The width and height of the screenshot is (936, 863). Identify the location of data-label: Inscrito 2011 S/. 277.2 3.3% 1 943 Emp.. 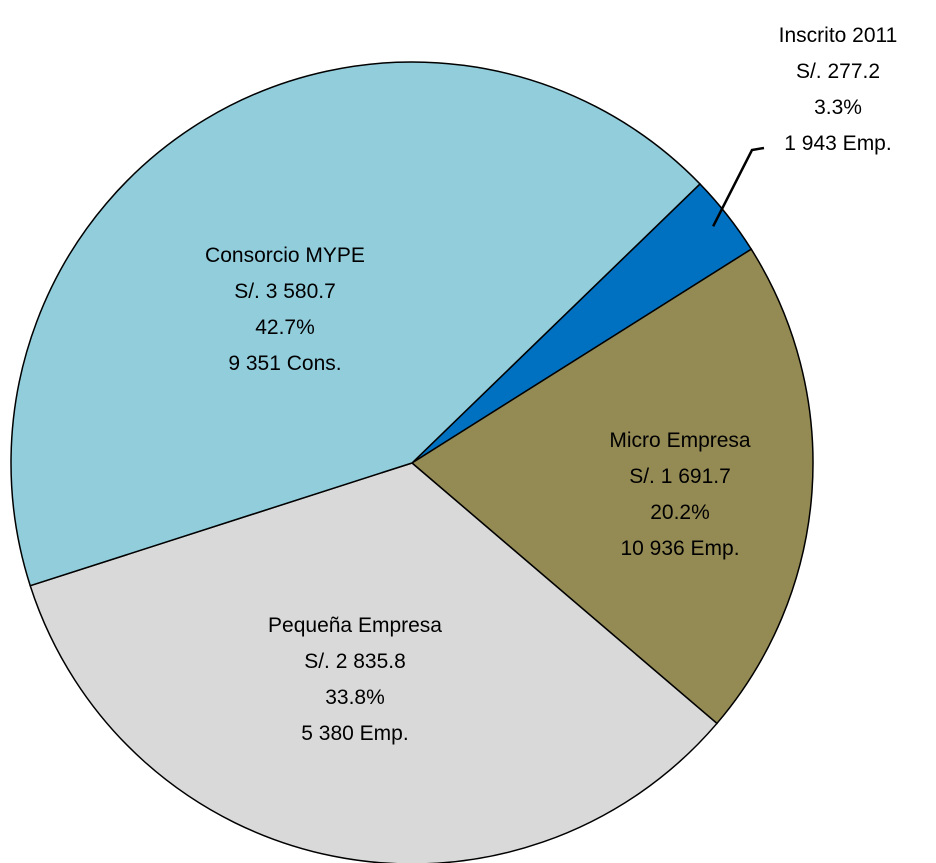
(838, 90).